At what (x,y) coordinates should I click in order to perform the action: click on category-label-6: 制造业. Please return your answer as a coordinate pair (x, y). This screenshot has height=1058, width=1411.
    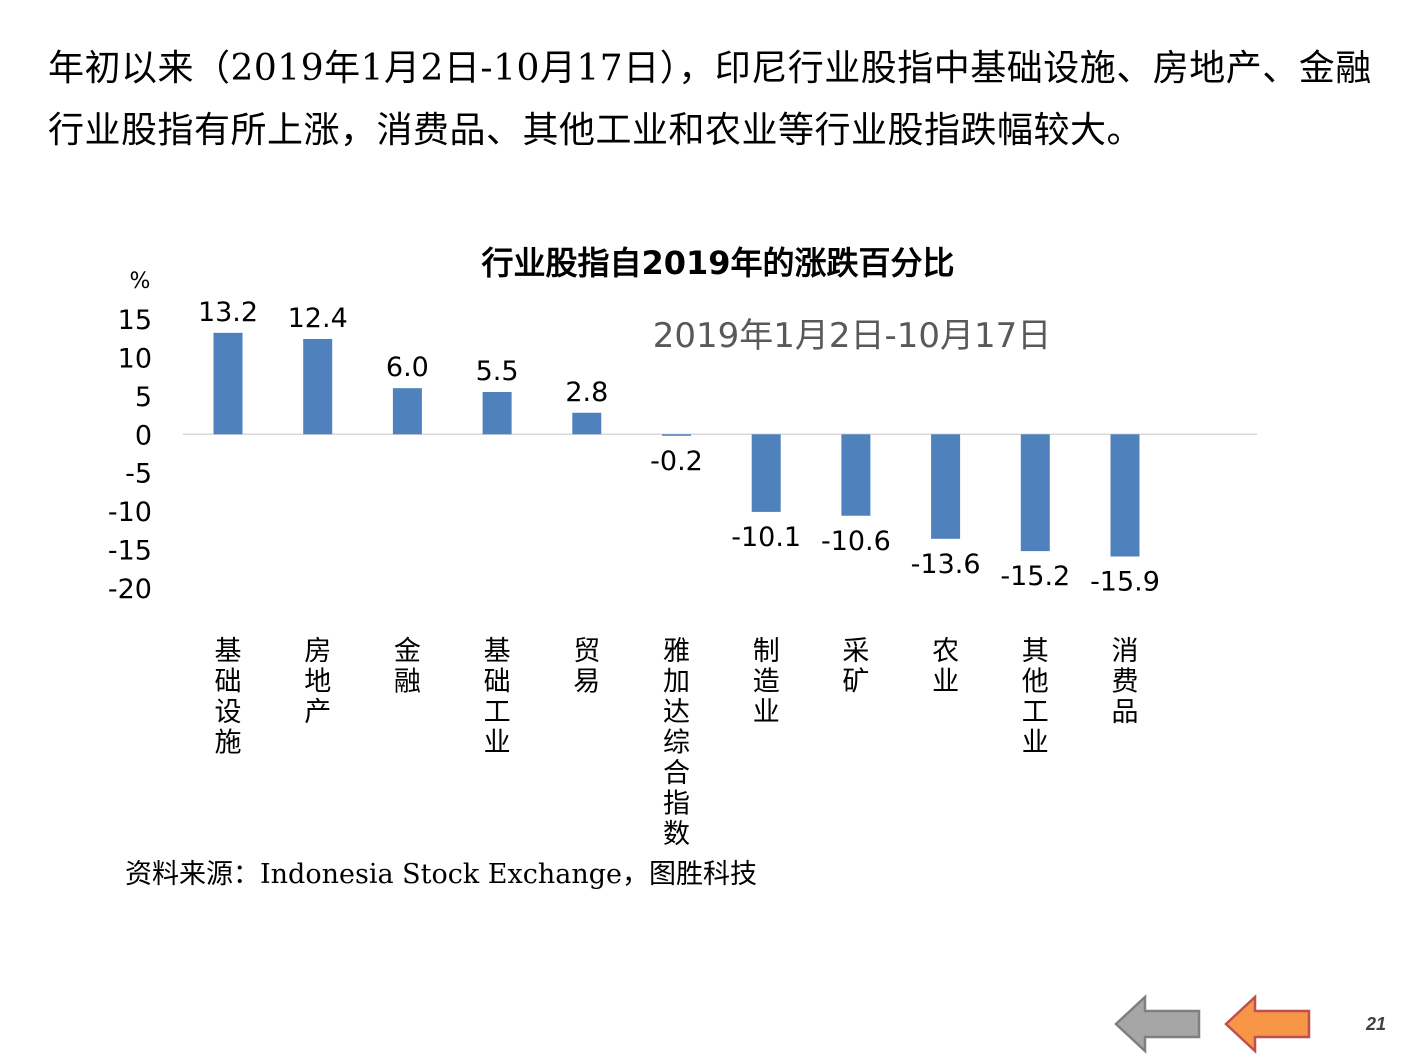
    Looking at the image, I should click on (766, 682).